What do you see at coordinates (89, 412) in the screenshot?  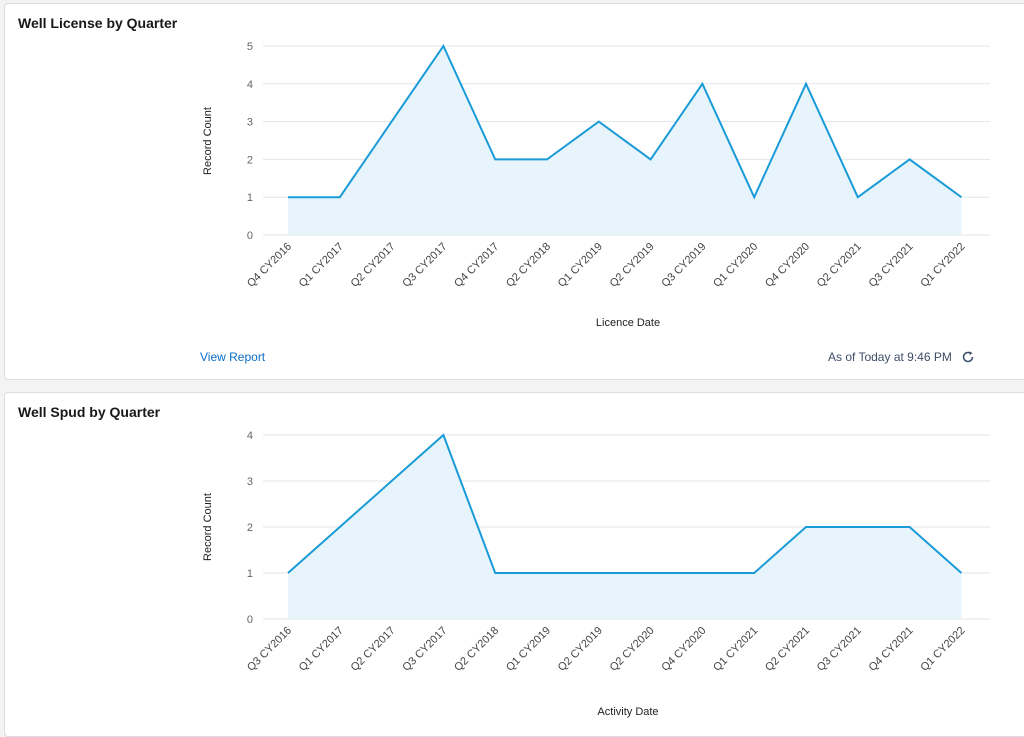 I see `card-title: Well Spud by Quarter` at bounding box center [89, 412].